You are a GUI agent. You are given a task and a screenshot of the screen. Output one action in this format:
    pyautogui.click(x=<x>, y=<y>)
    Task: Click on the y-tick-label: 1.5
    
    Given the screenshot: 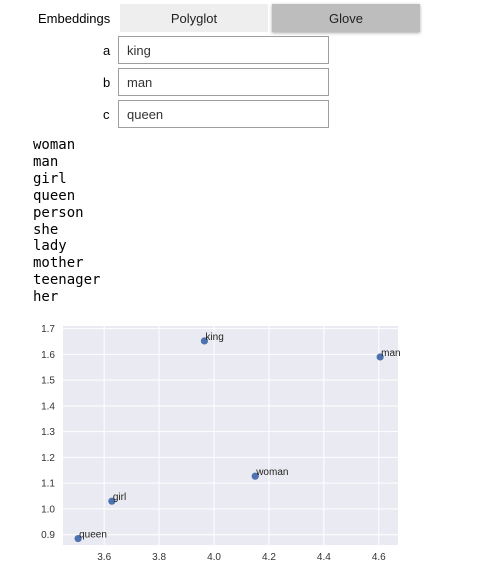 What is the action you would take?
    pyautogui.click(x=48, y=381)
    